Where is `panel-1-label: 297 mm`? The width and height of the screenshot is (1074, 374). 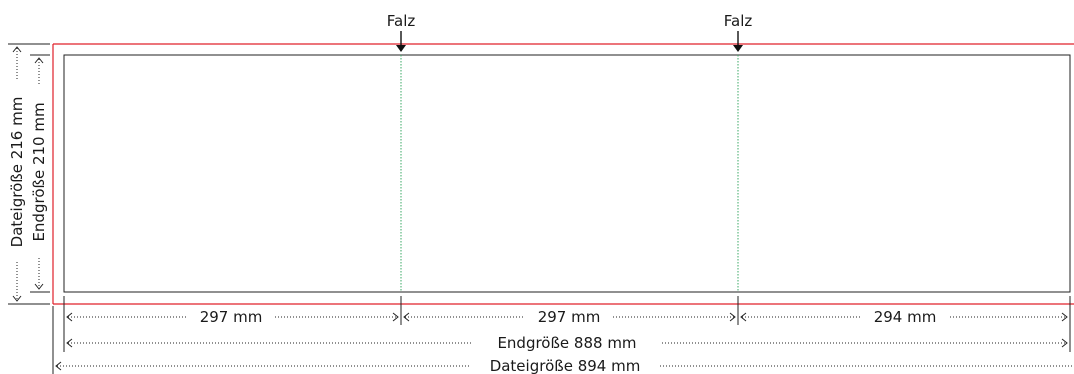
panel-1-label: 297 mm is located at coordinates (231, 317).